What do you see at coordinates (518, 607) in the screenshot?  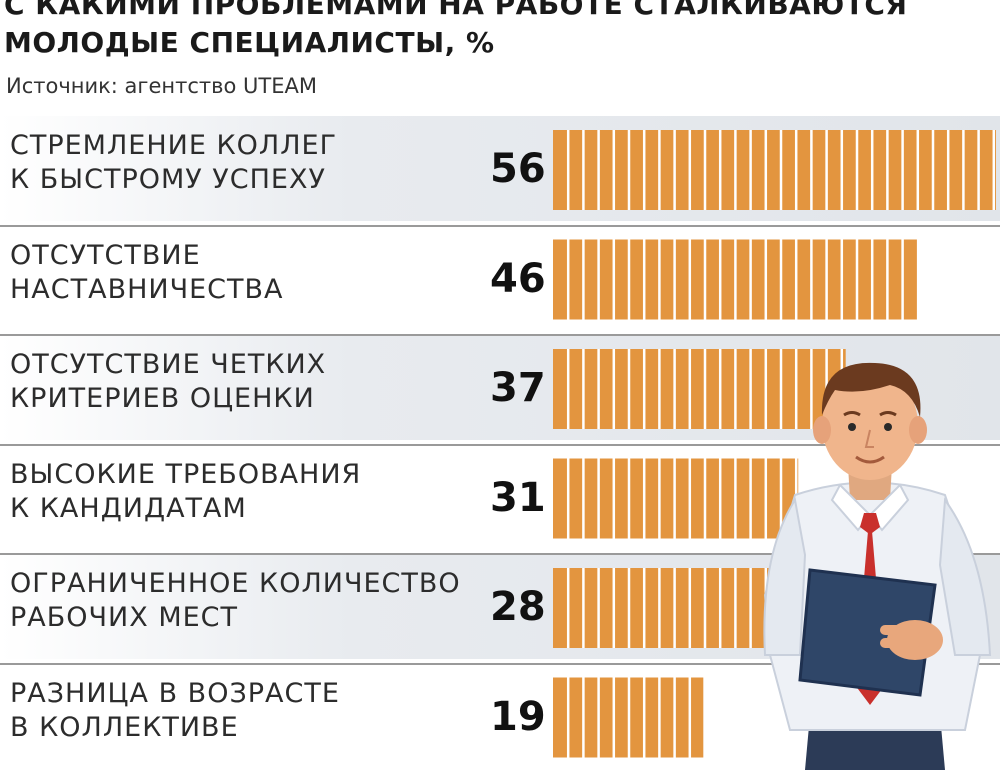 I see `value-label: 28` at bounding box center [518, 607].